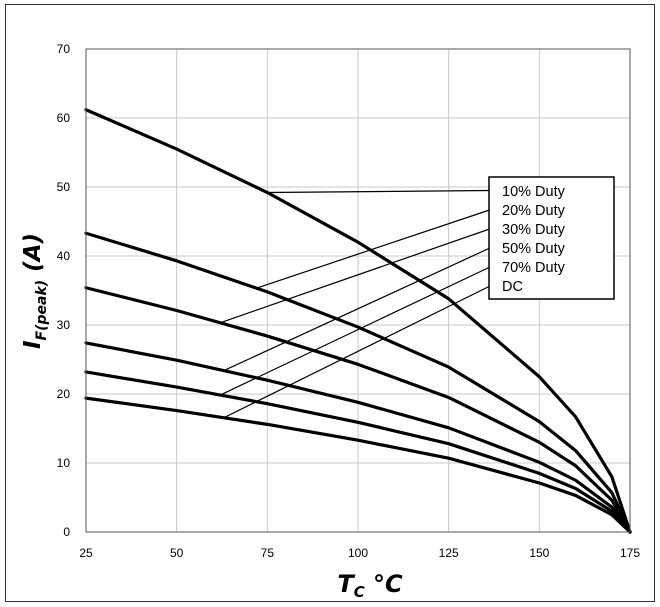  Describe the element at coordinates (64, 49) in the screenshot. I see `y-tick-label: 70` at that location.